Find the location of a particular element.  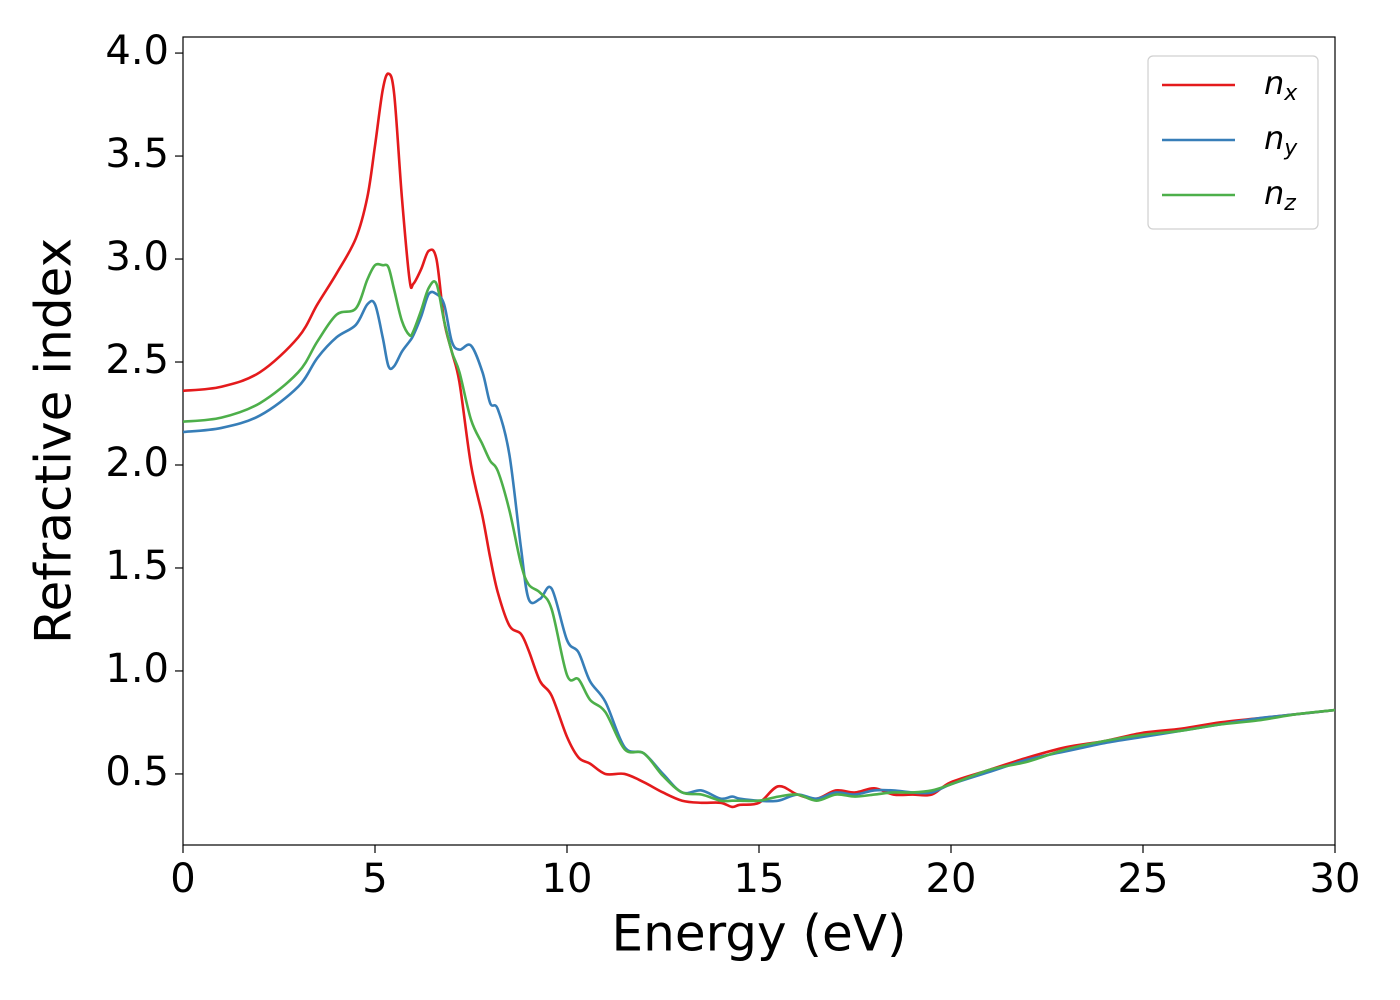

y-tick-label: 1.5 is located at coordinates (137, 566).